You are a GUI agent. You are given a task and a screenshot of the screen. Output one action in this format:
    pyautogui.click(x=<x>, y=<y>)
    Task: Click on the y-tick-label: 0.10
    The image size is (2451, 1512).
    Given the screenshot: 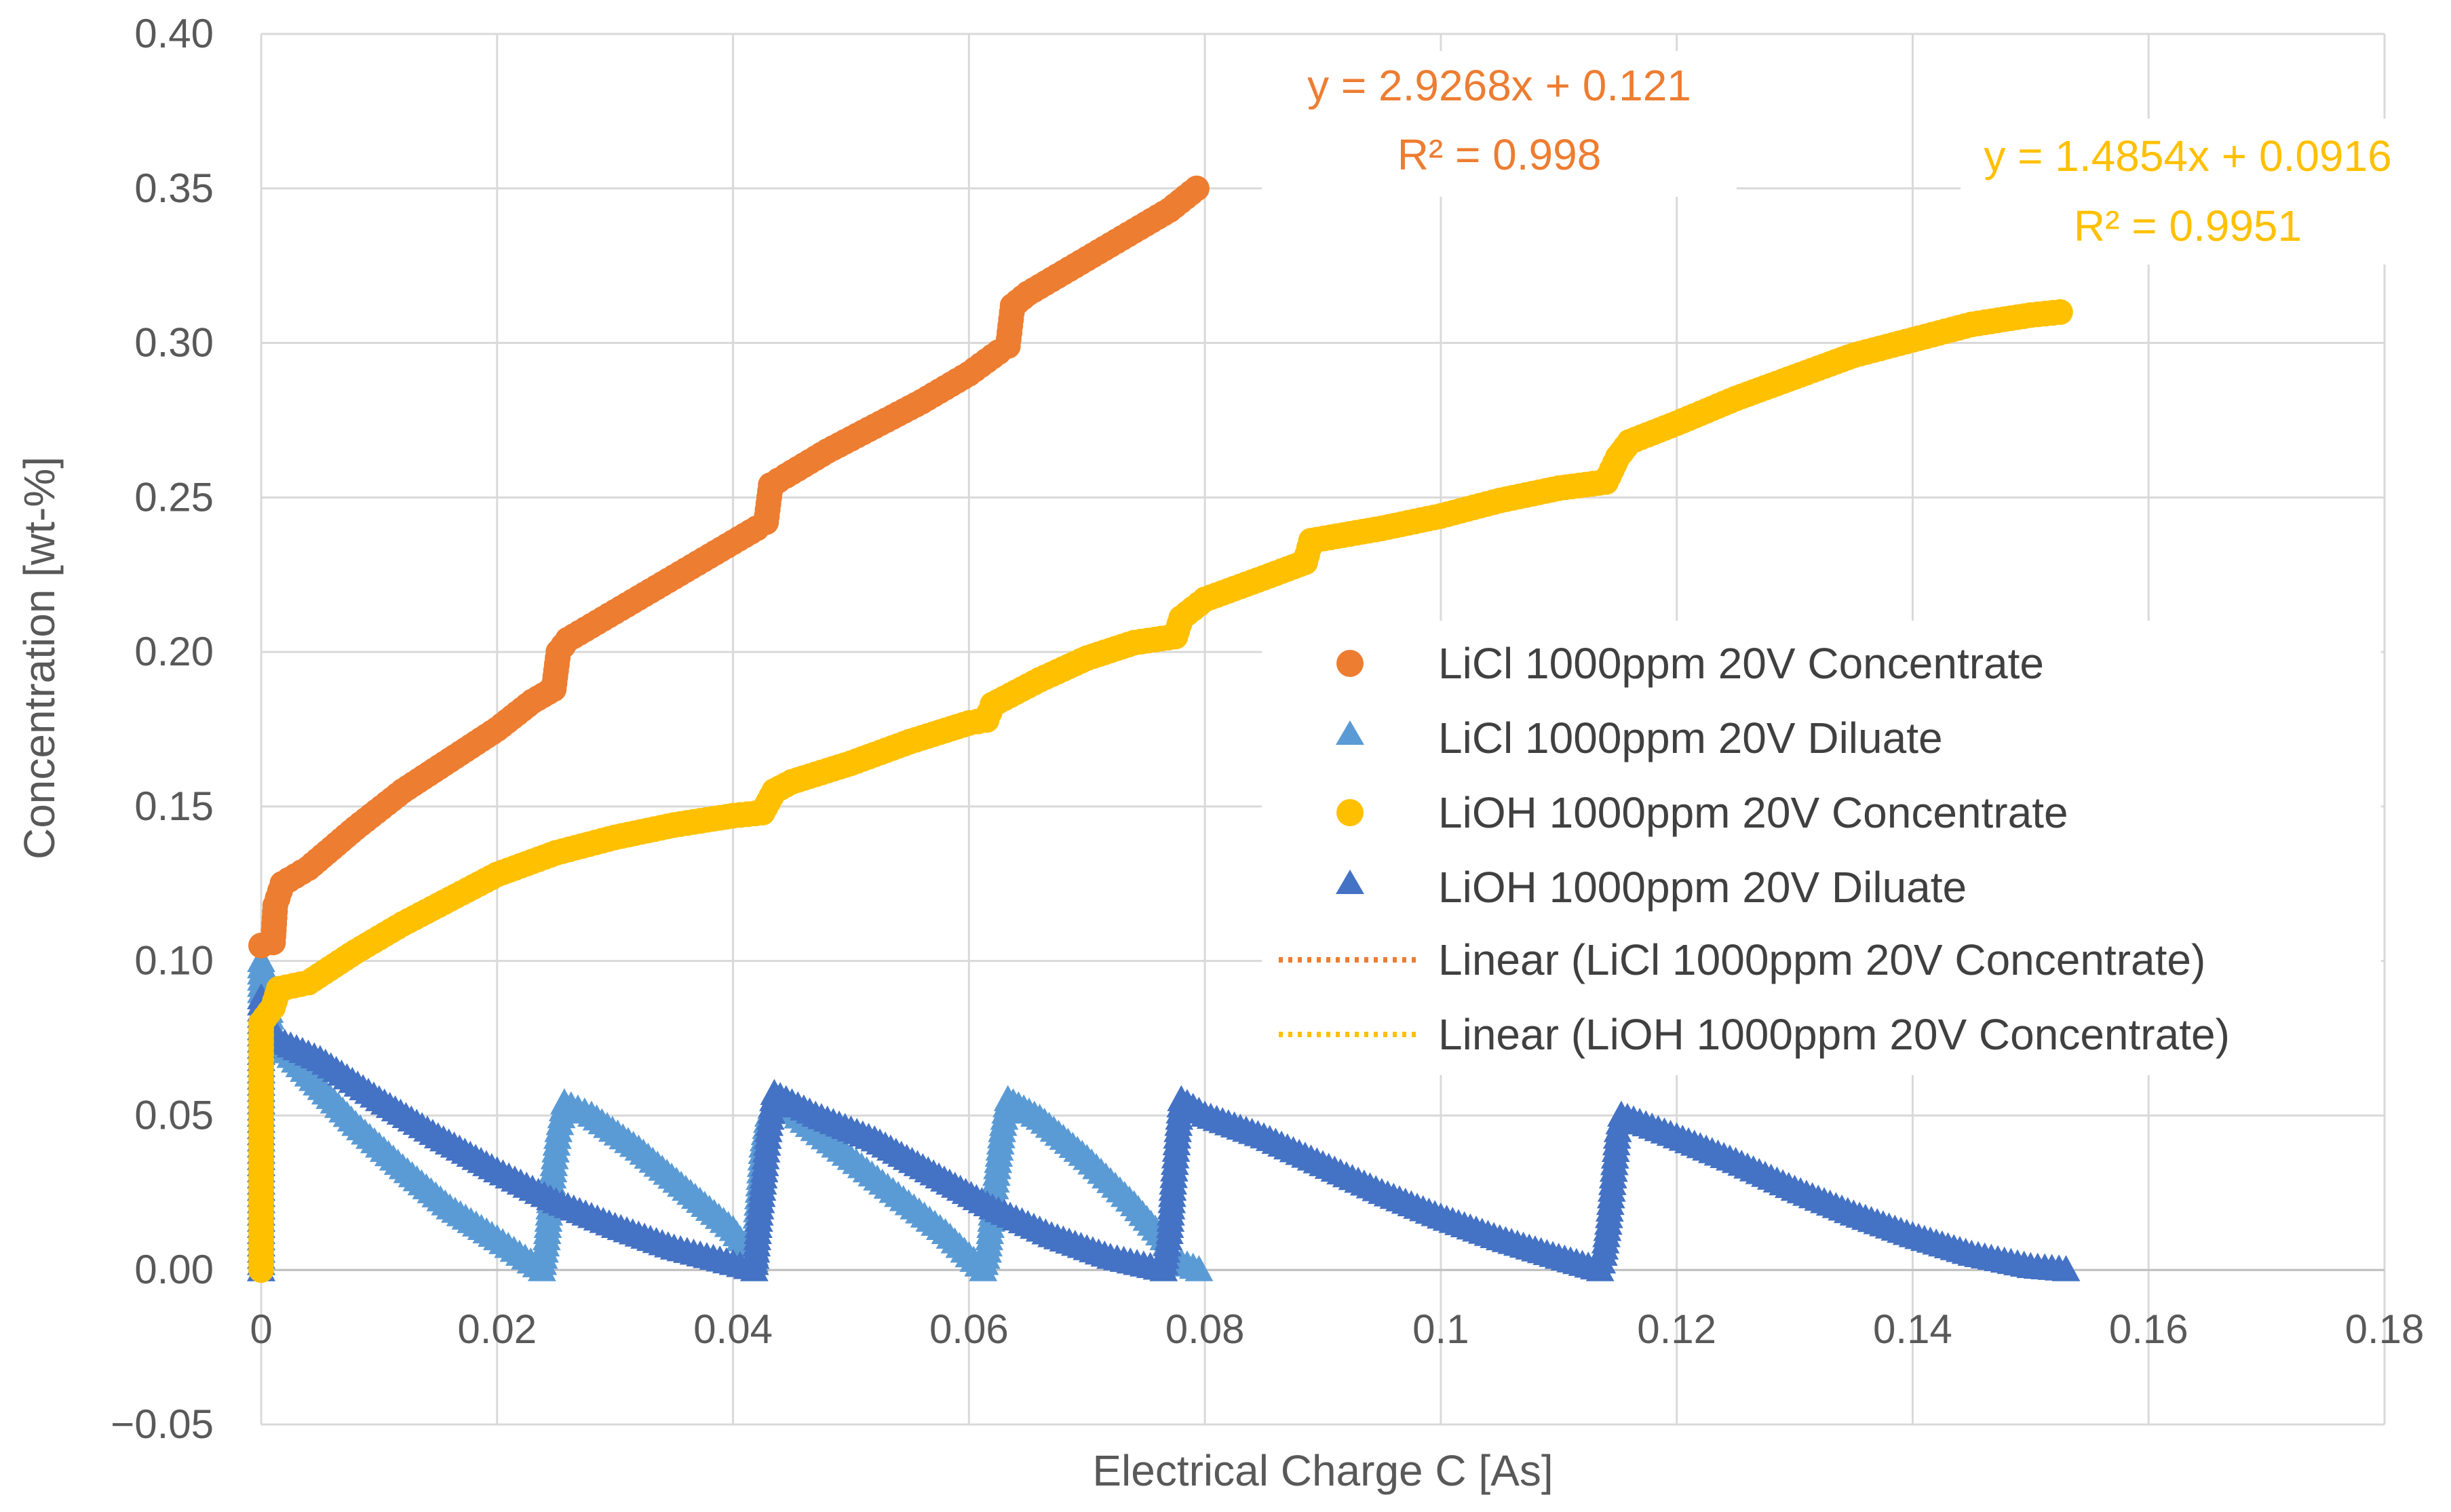 What is the action you would take?
    pyautogui.click(x=174, y=961)
    